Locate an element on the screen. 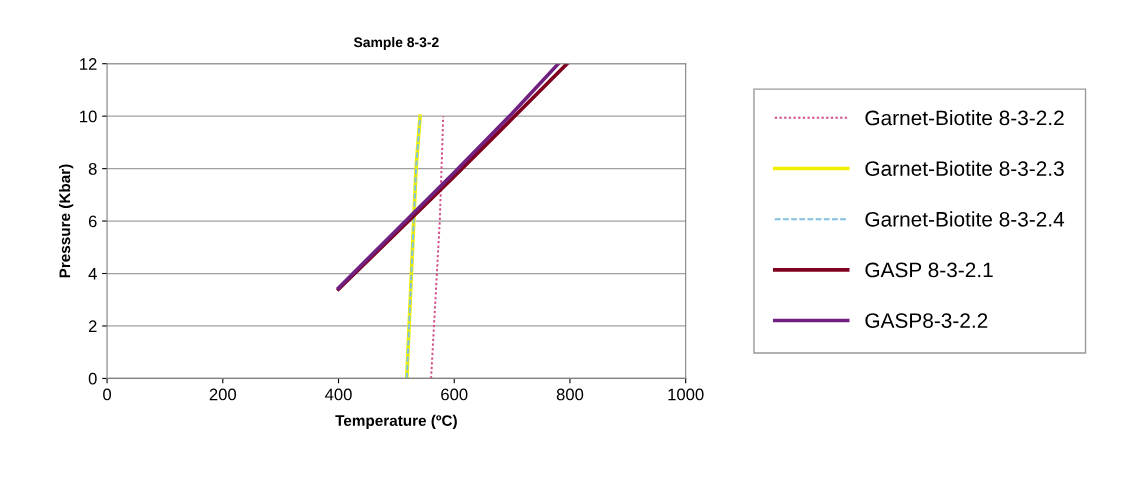  x-tick-label: 0 is located at coordinates (107, 394).